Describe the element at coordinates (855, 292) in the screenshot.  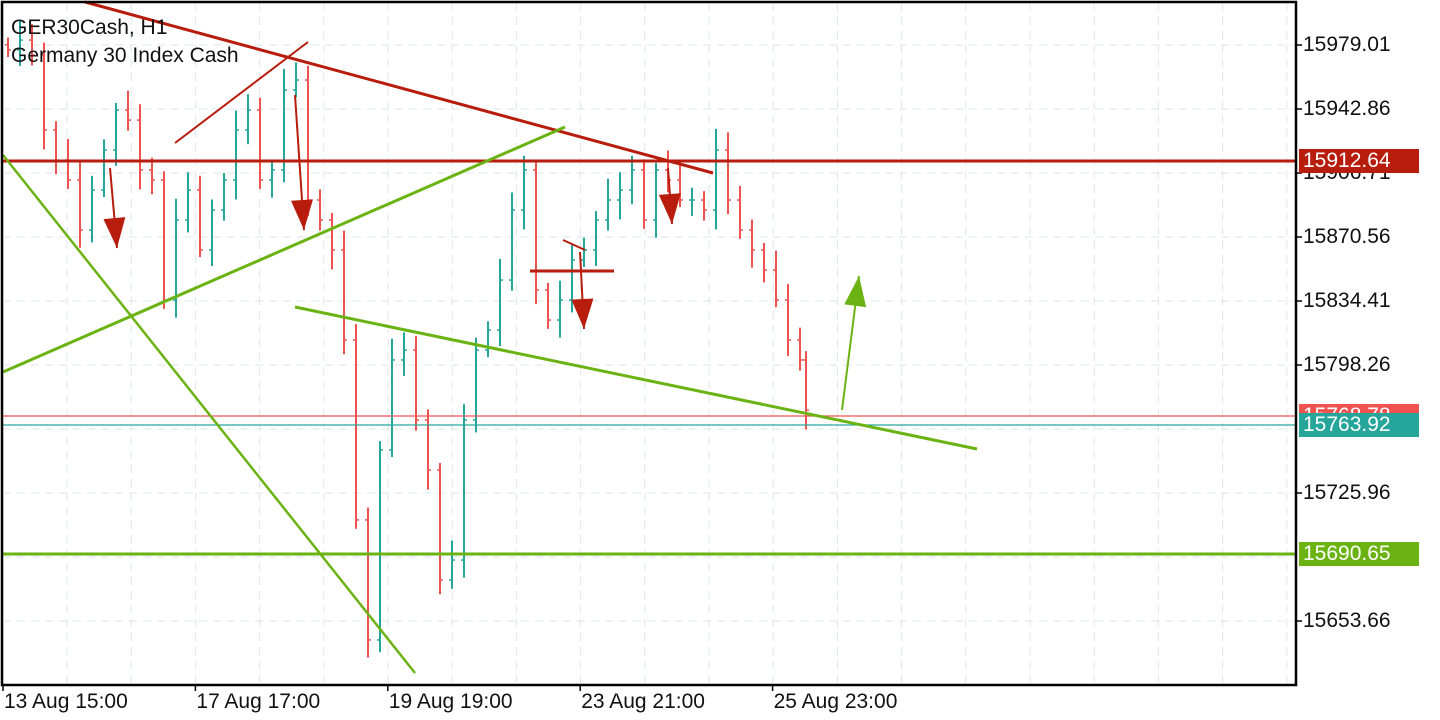
I see `arrow-up-icon` at that location.